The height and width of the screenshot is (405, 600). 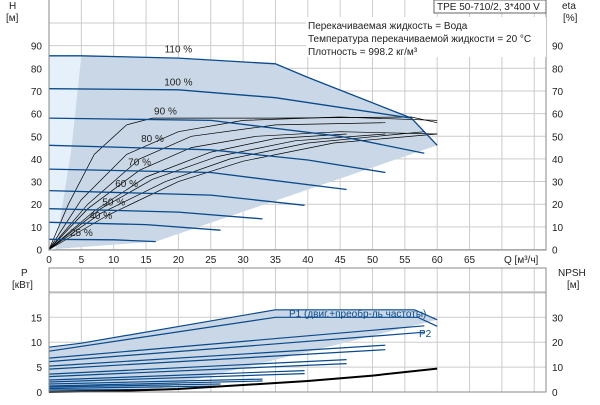 What do you see at coordinates (388, 26) in the screenshot?
I see `info-liquid: Перекачиваемая жидкость = Вода` at bounding box center [388, 26].